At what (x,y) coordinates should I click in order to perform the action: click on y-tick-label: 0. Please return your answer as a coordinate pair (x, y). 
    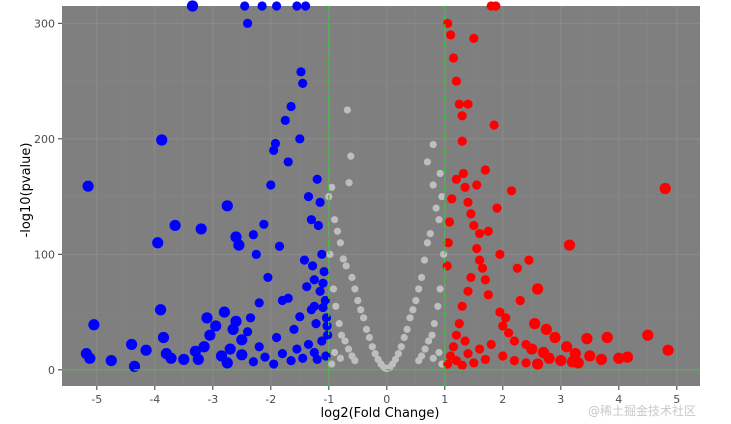
    Looking at the image, I should click on (51, 370).